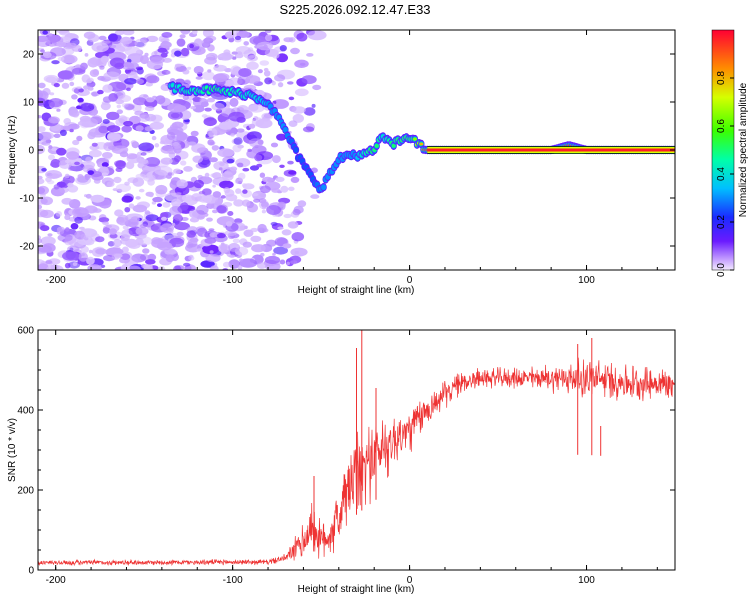 Image resolution: width=750 pixels, height=600 pixels. What do you see at coordinates (25, 491) in the screenshot?
I see `snr-y-tick-label: 200` at bounding box center [25, 491].